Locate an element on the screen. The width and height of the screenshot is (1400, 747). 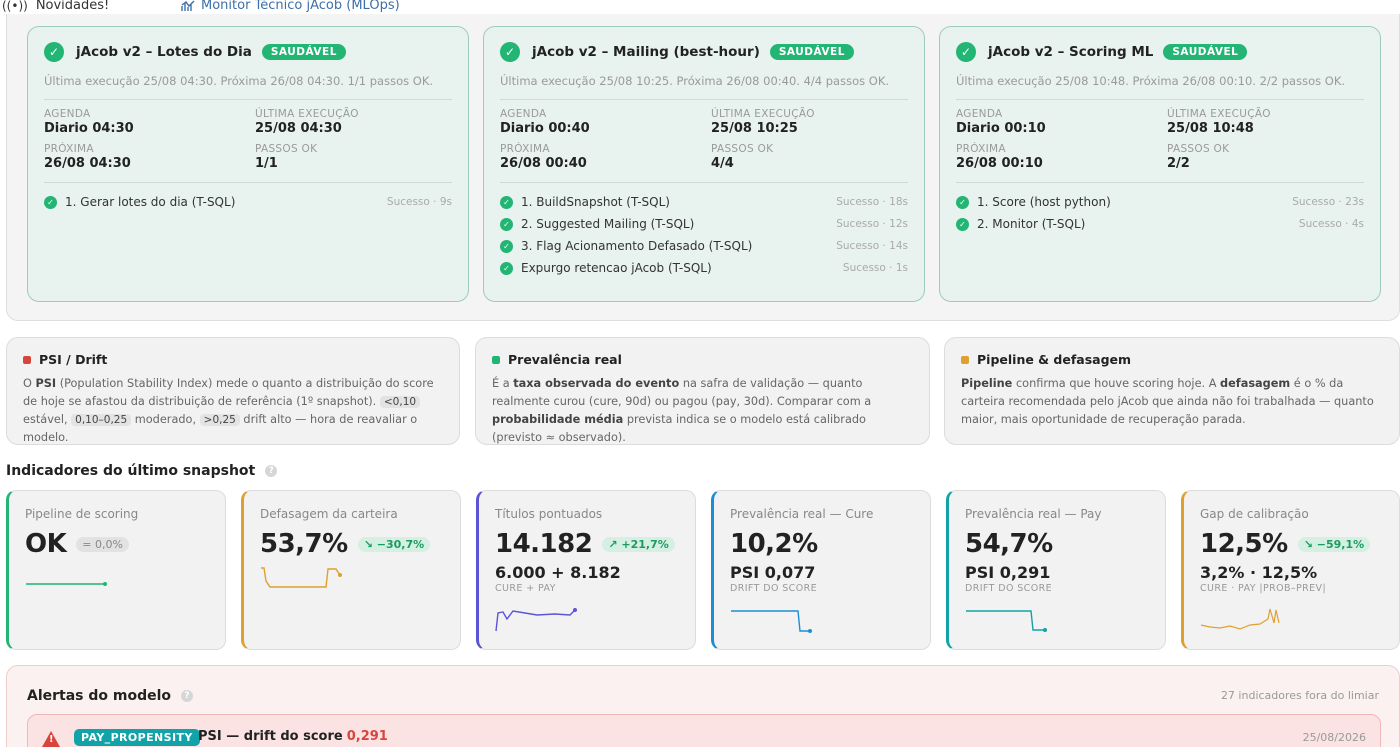
green-square-icon is located at coordinates (496, 359).